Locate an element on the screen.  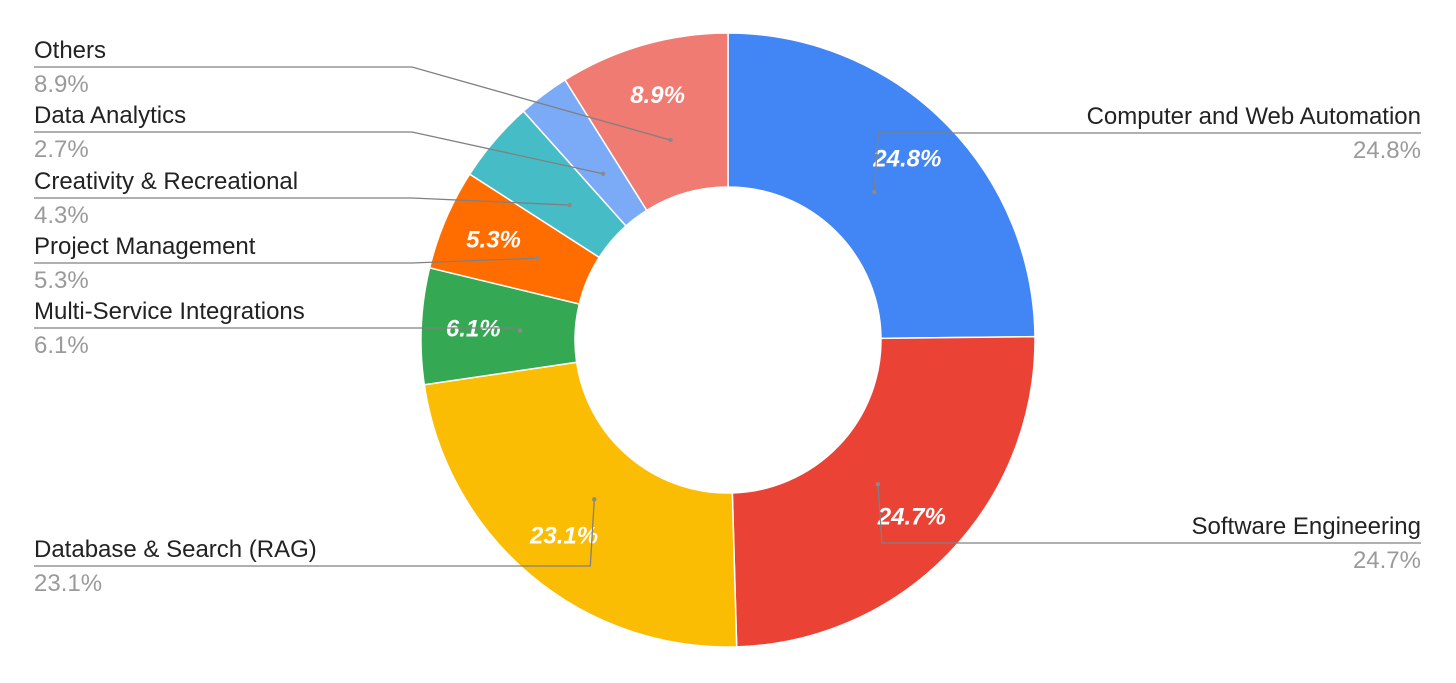
legend-value-project-management: 5.3% is located at coordinates (61, 280).